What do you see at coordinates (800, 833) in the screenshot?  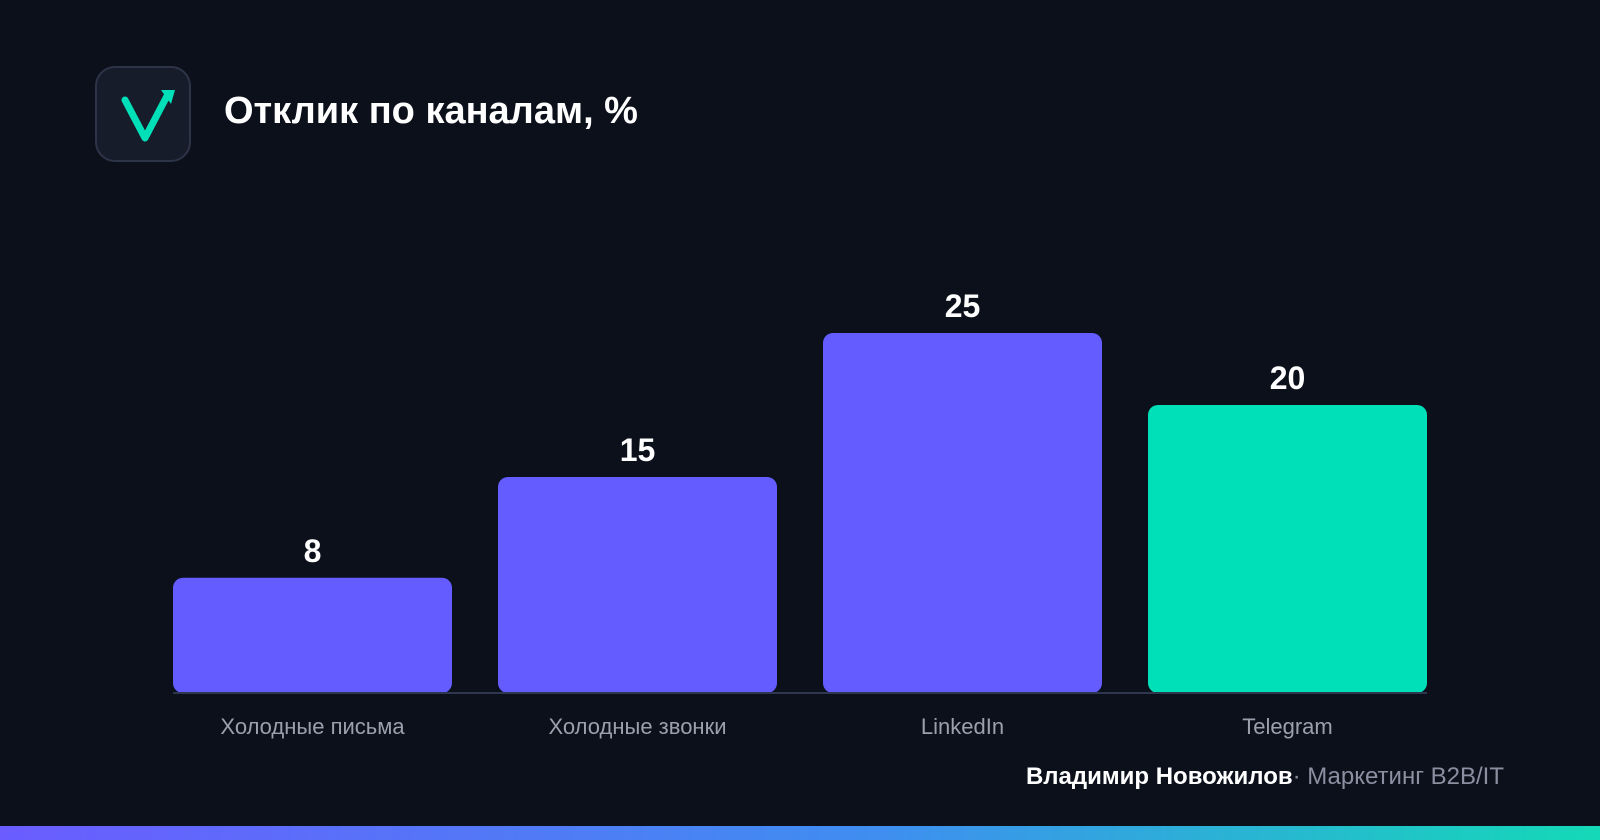 I see `bottom-gradient-bar` at bounding box center [800, 833].